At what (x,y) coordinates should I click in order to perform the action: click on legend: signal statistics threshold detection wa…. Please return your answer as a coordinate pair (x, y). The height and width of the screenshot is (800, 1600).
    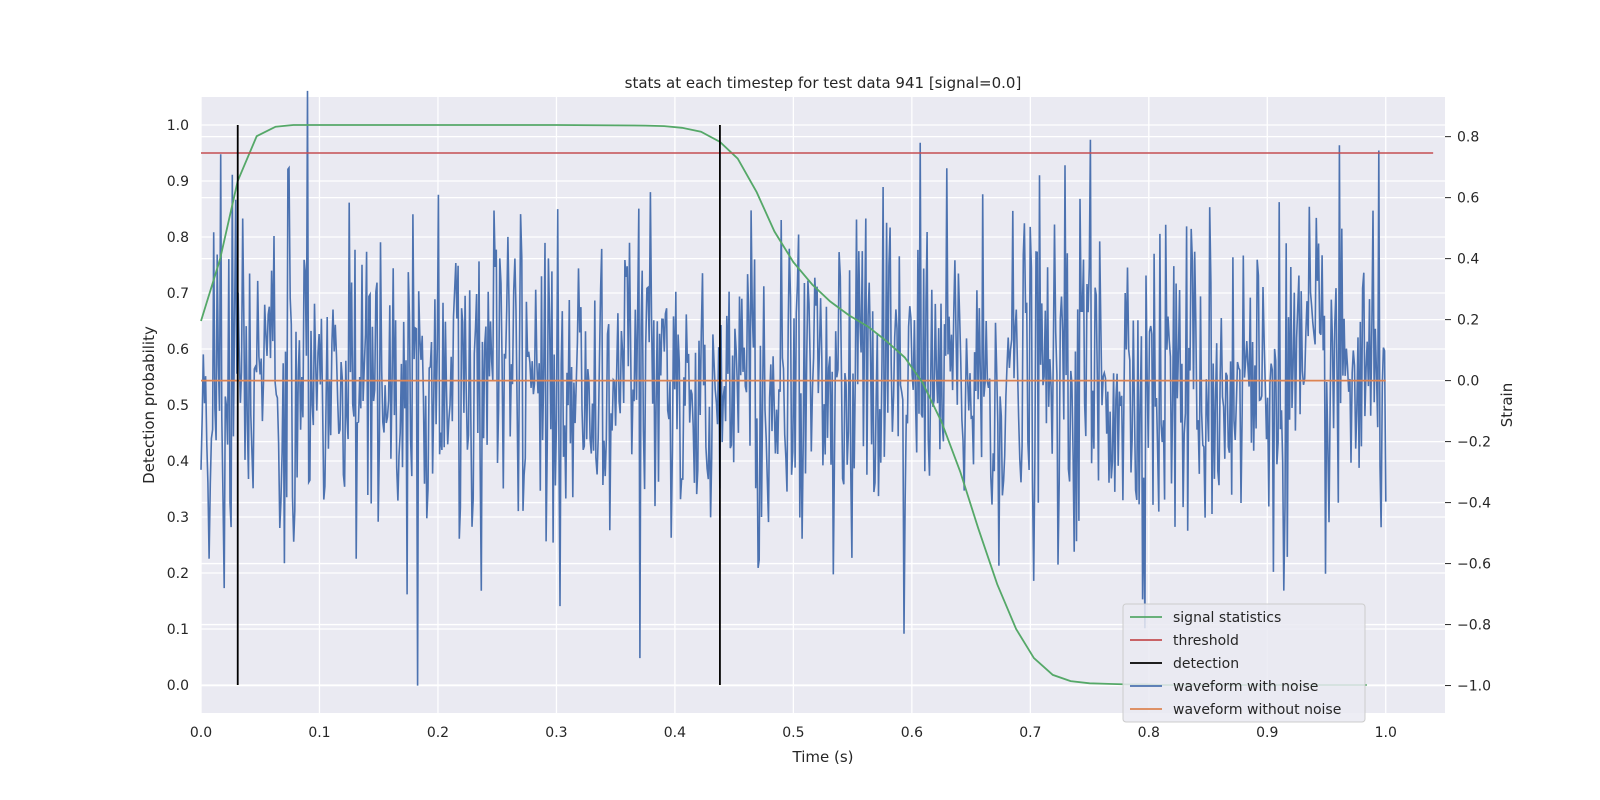
    Looking at the image, I should click on (1244, 663).